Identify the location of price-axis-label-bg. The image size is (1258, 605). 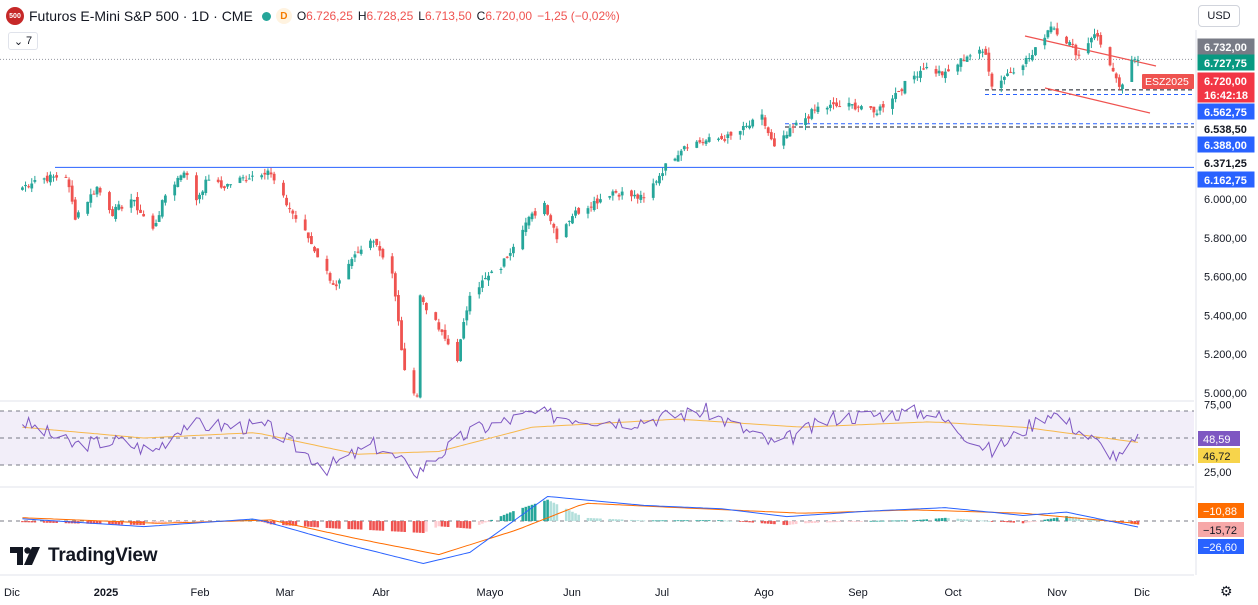
(1226, 128).